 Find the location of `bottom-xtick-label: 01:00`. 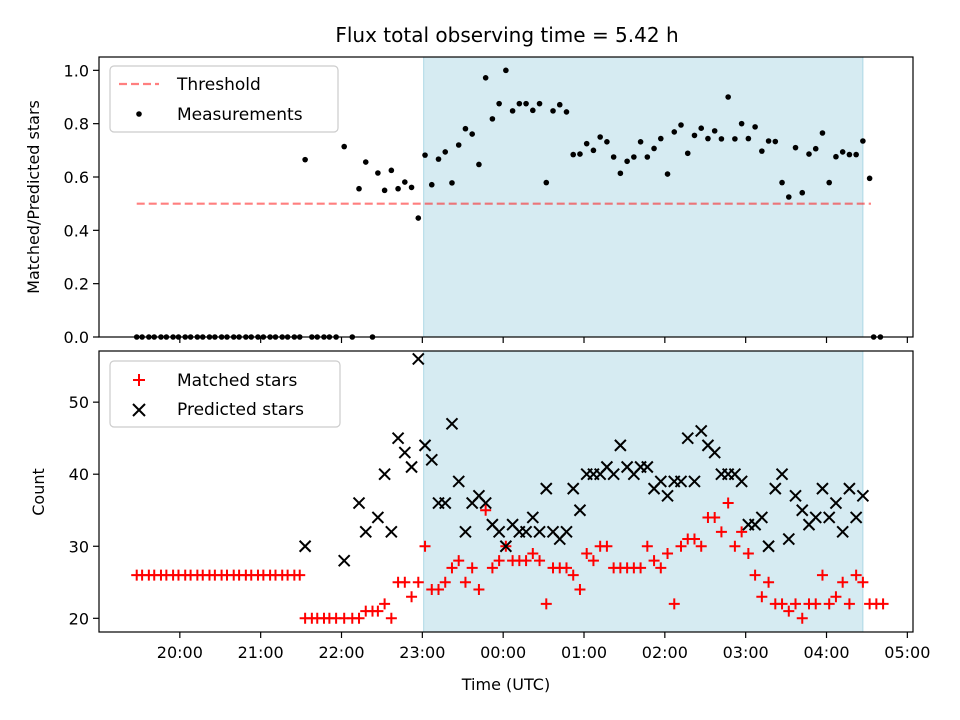

bottom-xtick-label: 01:00 is located at coordinates (584, 652).